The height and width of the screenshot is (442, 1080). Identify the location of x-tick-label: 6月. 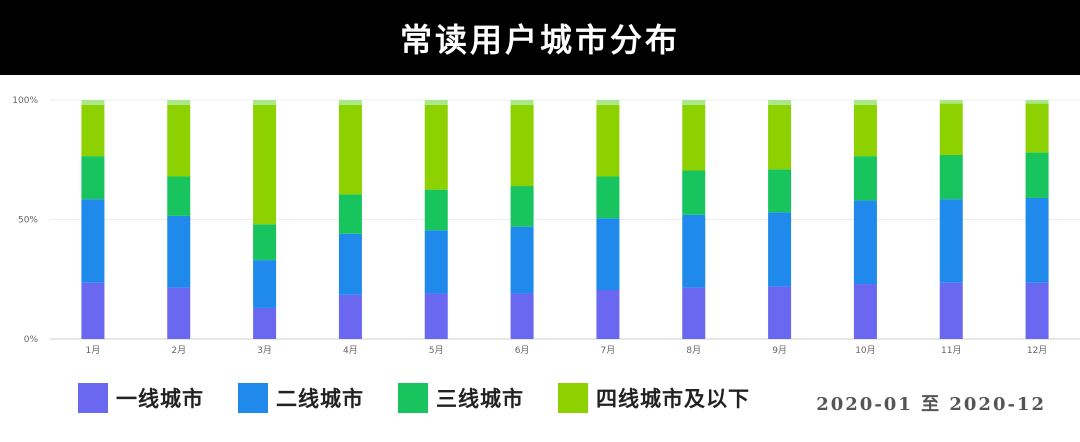
(522, 350).